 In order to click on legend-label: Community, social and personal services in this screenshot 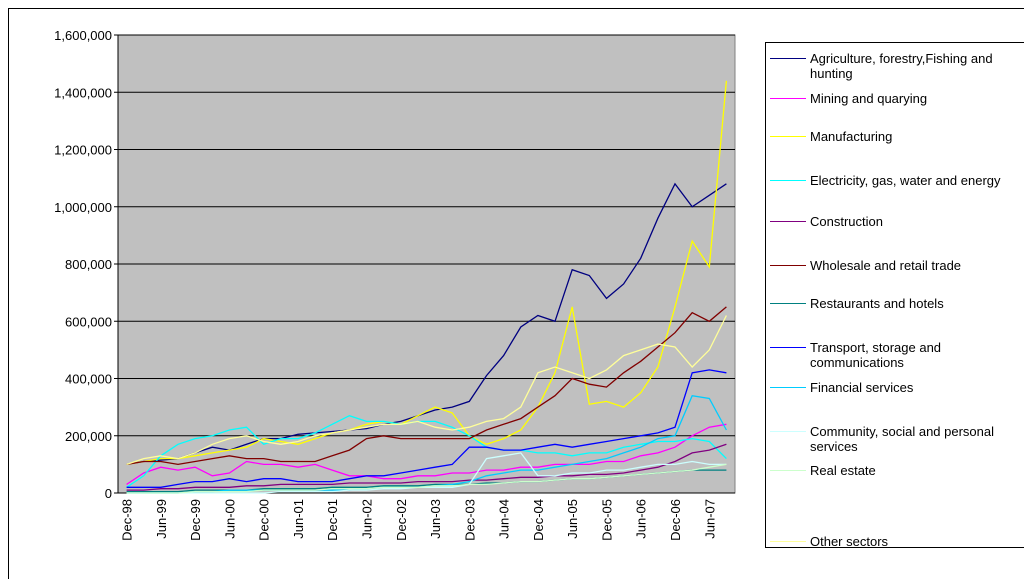, I will do `click(915, 439)`.